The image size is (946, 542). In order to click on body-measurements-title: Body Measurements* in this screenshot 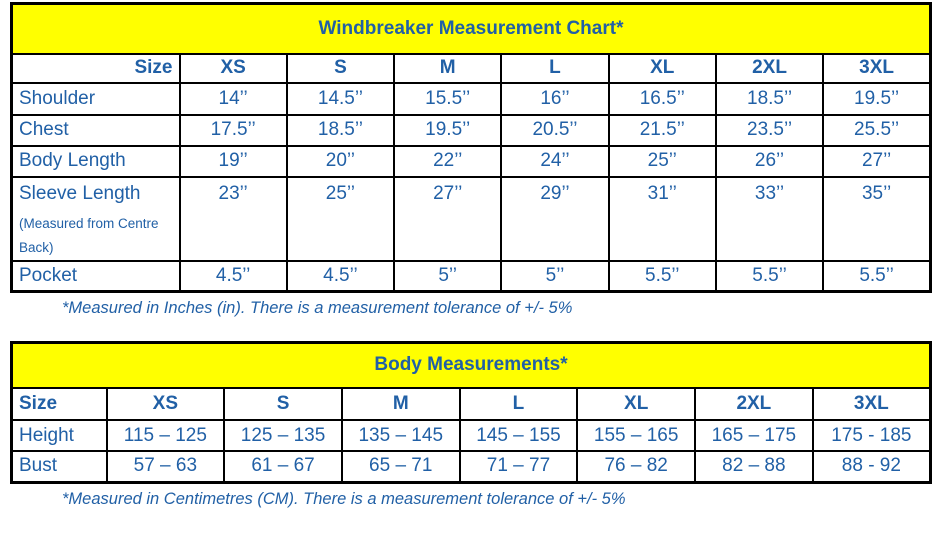, I will do `click(471, 365)`.